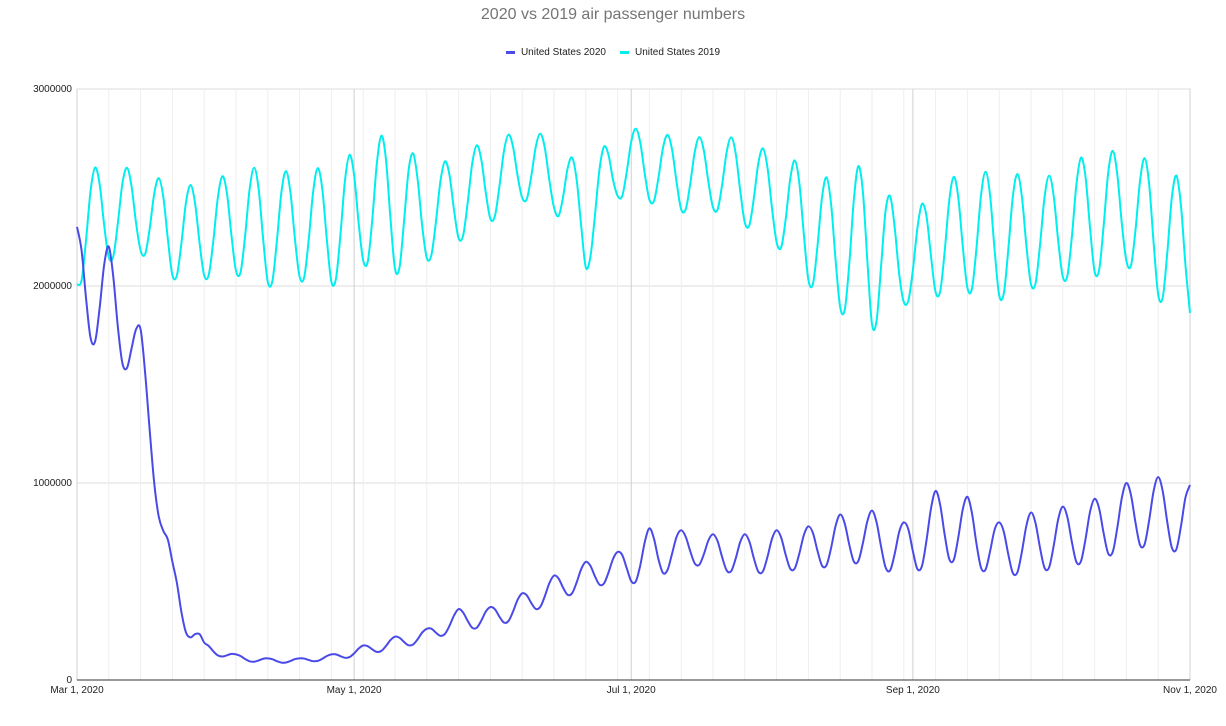  What do you see at coordinates (52, 89) in the screenshot?
I see `y-tick-label: 3000000` at bounding box center [52, 89].